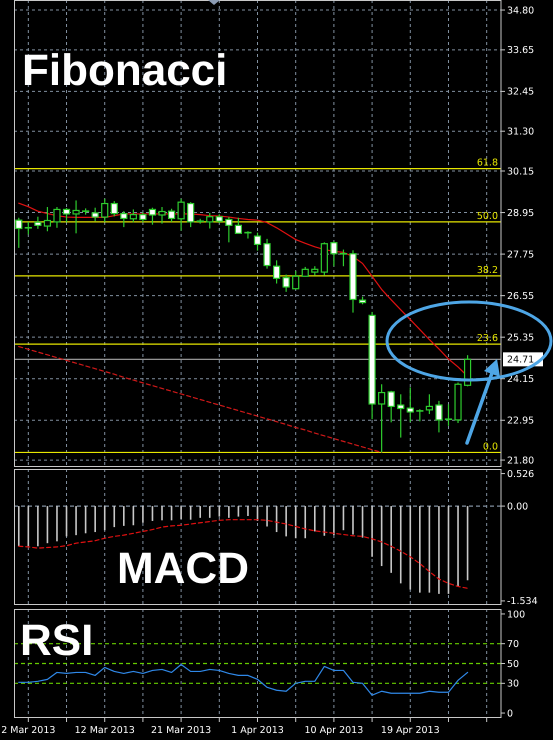 Image resolution: width=553 pixels, height=740 pixels. Describe the element at coordinates (57, 640) in the screenshot. I see `chart-title: RSI` at that location.